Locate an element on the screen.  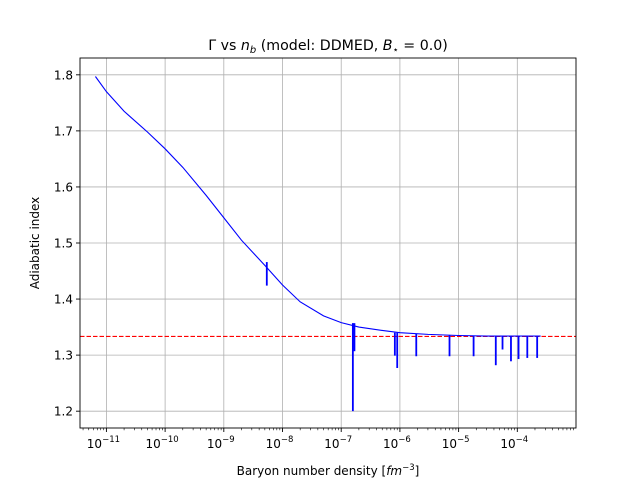
x-tick-label: 10⁻⁶ is located at coordinates (397, 443).